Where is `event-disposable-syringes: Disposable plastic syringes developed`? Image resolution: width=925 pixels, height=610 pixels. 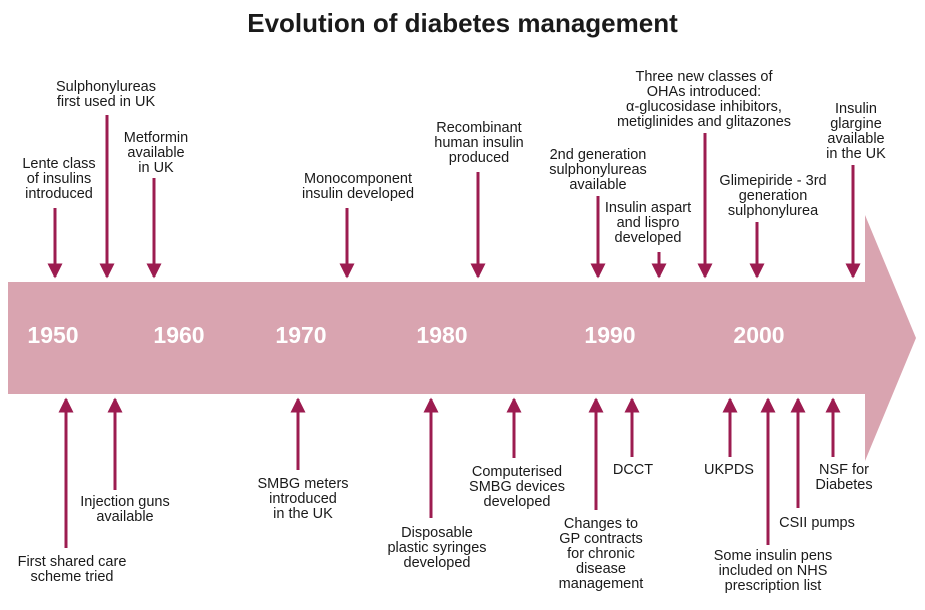
event-disposable-syringes: Disposable plastic syringes developed is located at coordinates (437, 548).